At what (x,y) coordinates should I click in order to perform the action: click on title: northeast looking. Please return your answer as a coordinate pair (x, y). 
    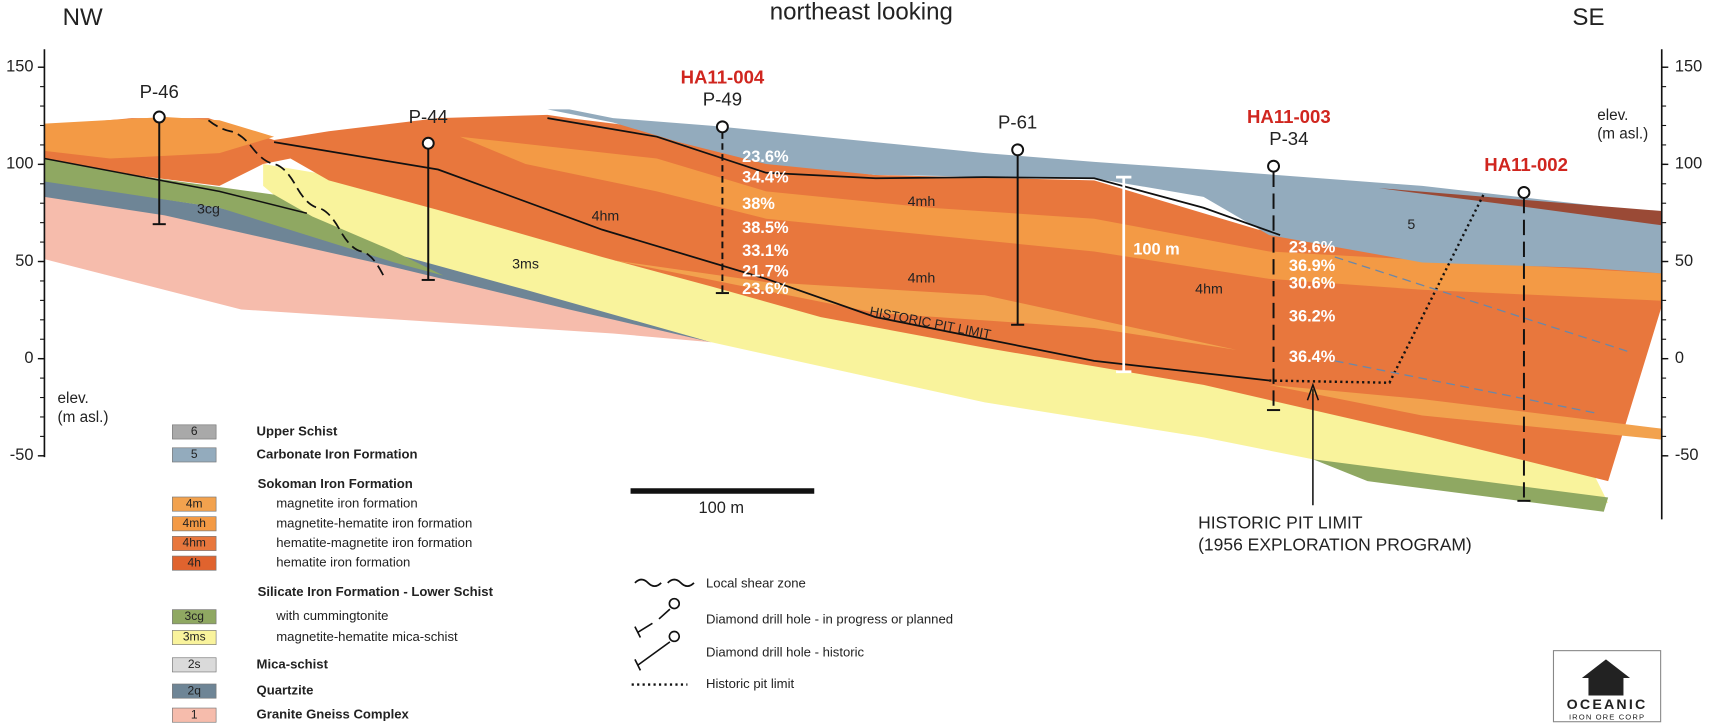
    Looking at the image, I should click on (861, 12).